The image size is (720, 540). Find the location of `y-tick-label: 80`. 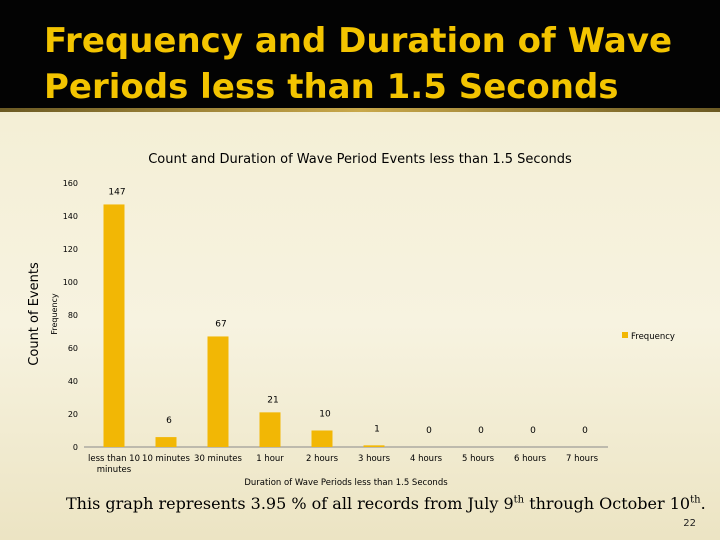

y-tick-label: 80 is located at coordinates (73, 315).